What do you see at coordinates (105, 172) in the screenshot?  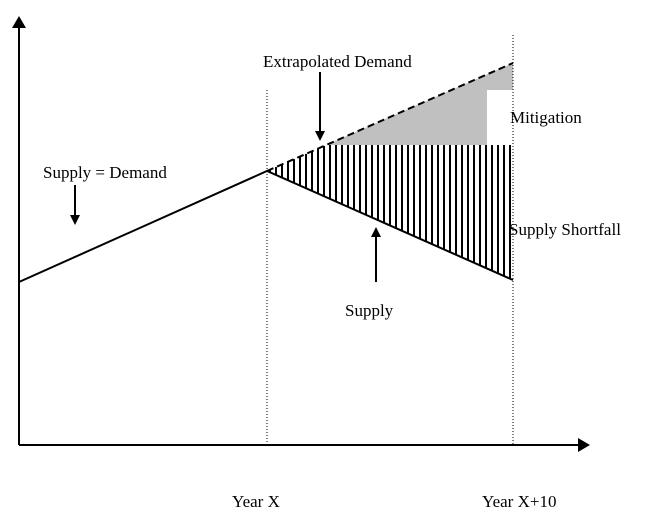 I see `label: Supply = Demand` at bounding box center [105, 172].